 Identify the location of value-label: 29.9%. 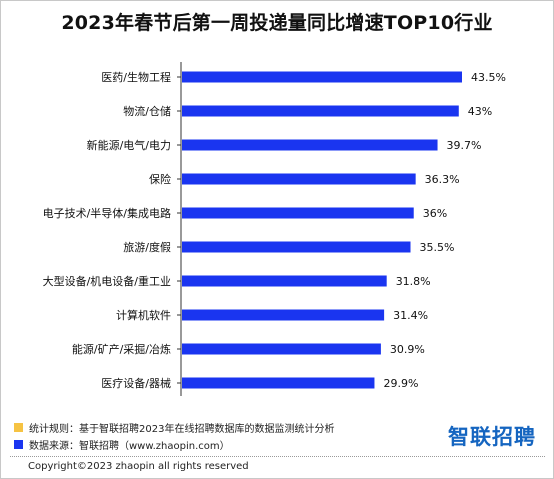
(400, 383).